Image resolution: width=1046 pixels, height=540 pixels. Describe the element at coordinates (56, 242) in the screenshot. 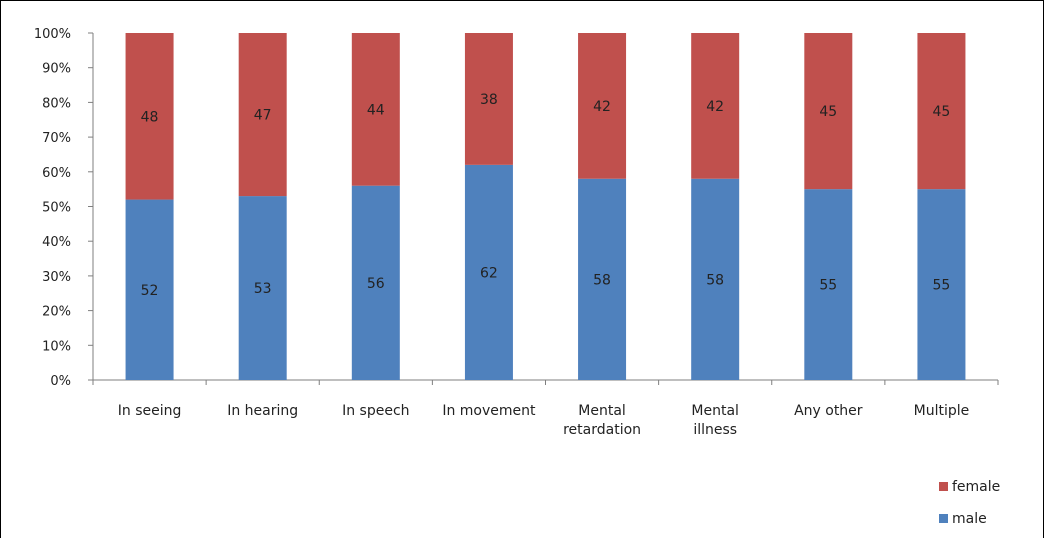

I see `y-tick-label: 40%` at that location.